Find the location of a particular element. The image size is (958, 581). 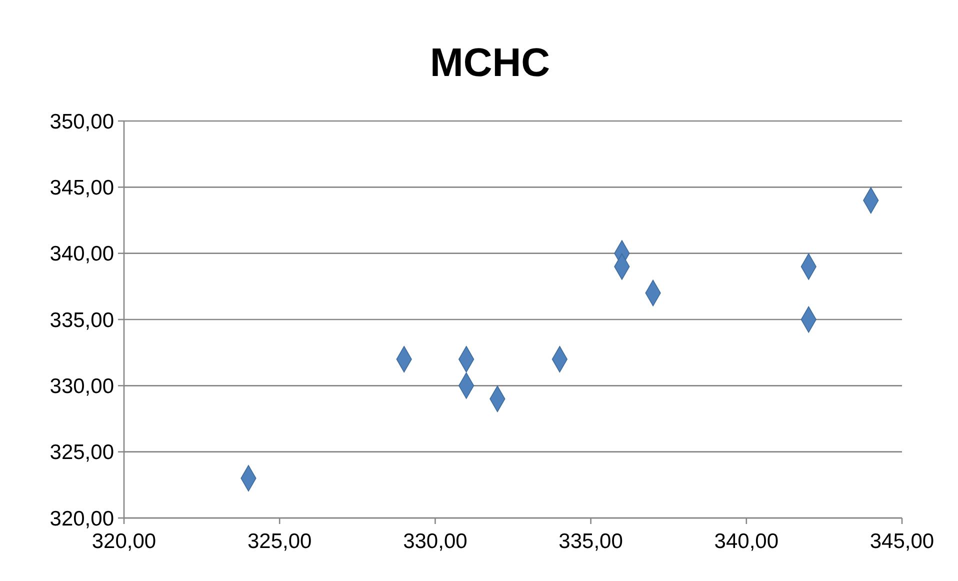

y-tick-label: 350,00 is located at coordinates (82, 122).